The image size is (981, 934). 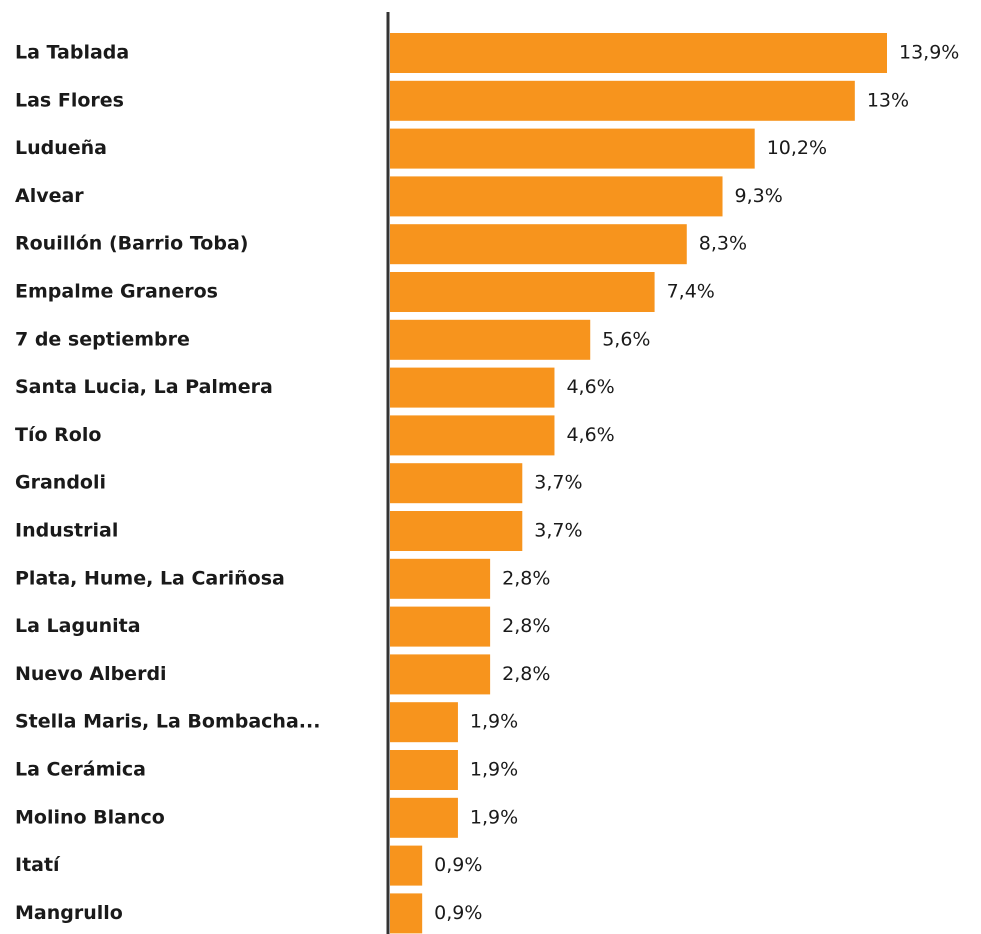 What do you see at coordinates (58, 435) in the screenshot?
I see `category-label: Tío Rolo` at bounding box center [58, 435].